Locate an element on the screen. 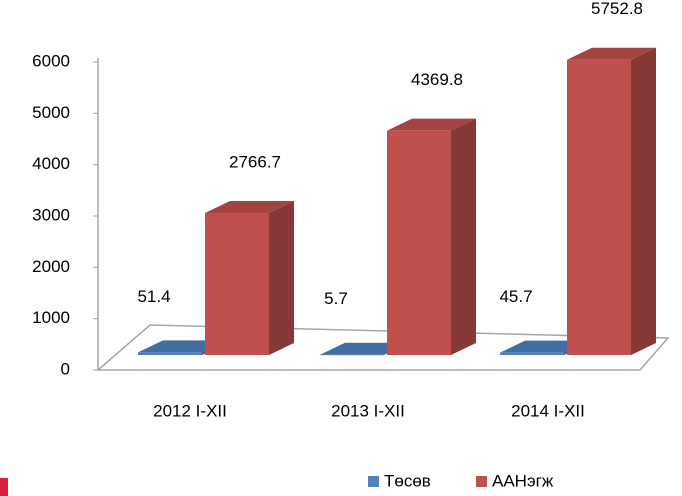 The image size is (682, 496). legend-label: Төсөв is located at coordinates (407, 480).